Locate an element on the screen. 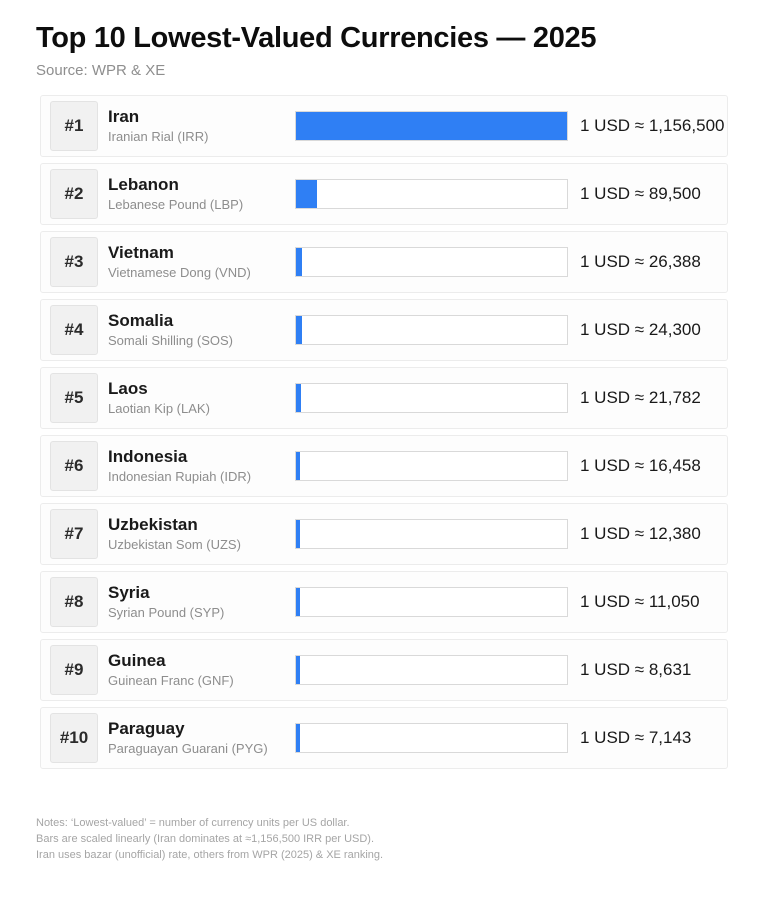 This screenshot has width=768, height=919. rank-label: #1 is located at coordinates (74, 125).